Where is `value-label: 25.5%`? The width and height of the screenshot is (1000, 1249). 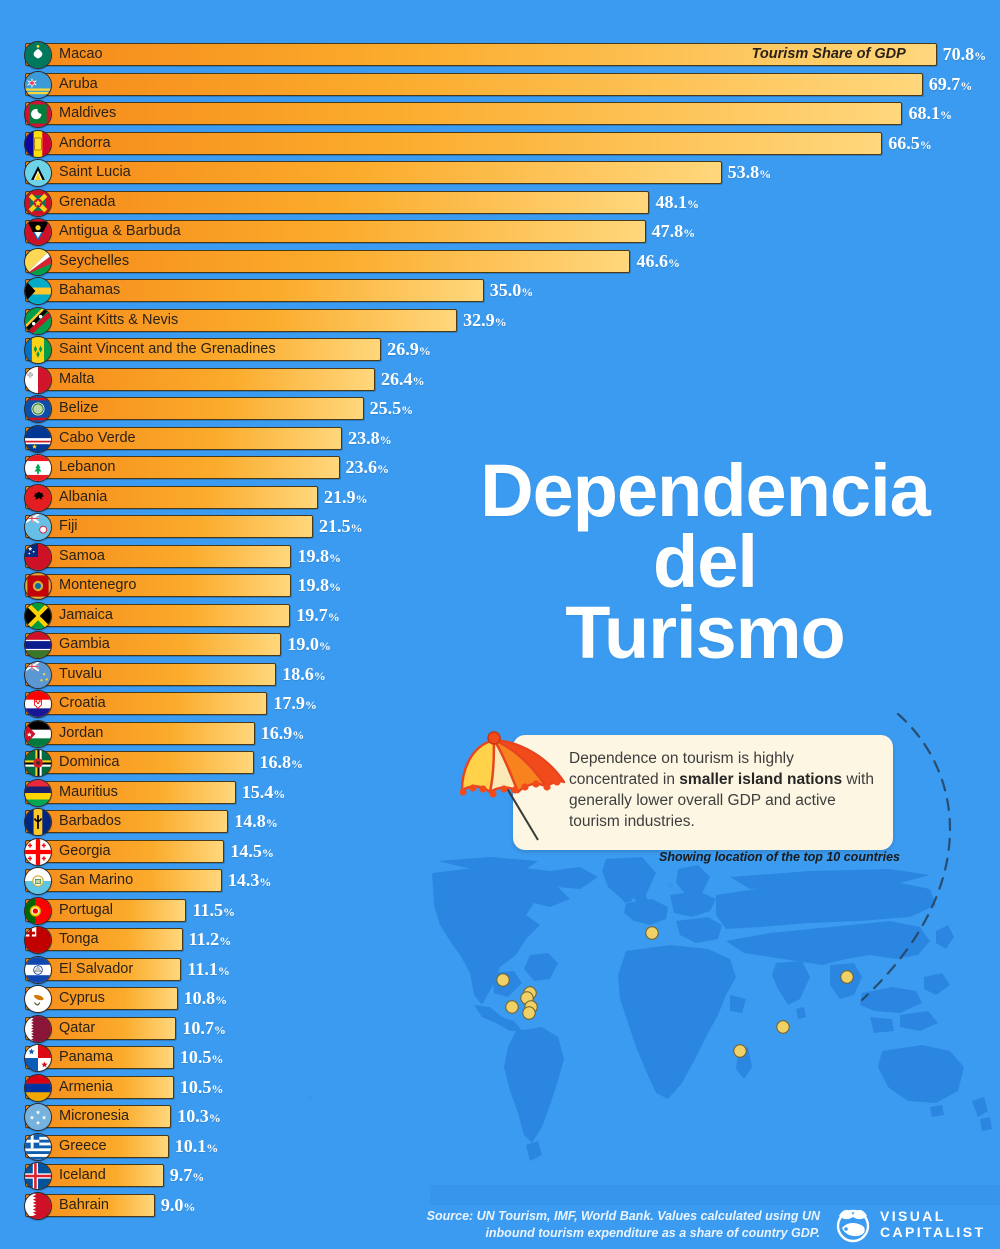 value-label: 25.5% is located at coordinates (391, 408).